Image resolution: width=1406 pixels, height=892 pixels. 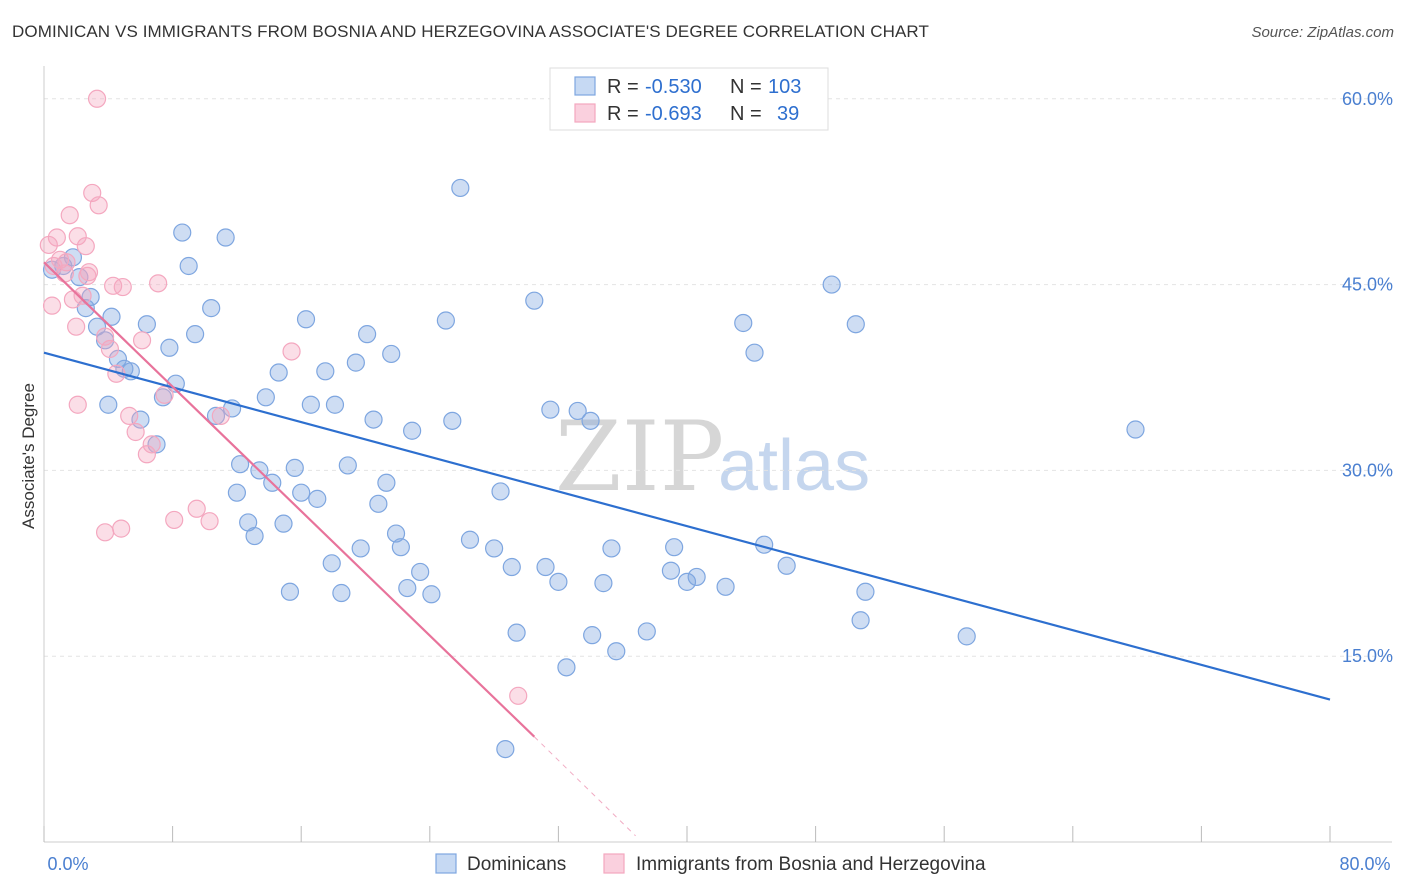 What do you see at coordinates (584, 786) in the screenshot?
I see `bosnia-trend-extension` at bounding box center [584, 786].